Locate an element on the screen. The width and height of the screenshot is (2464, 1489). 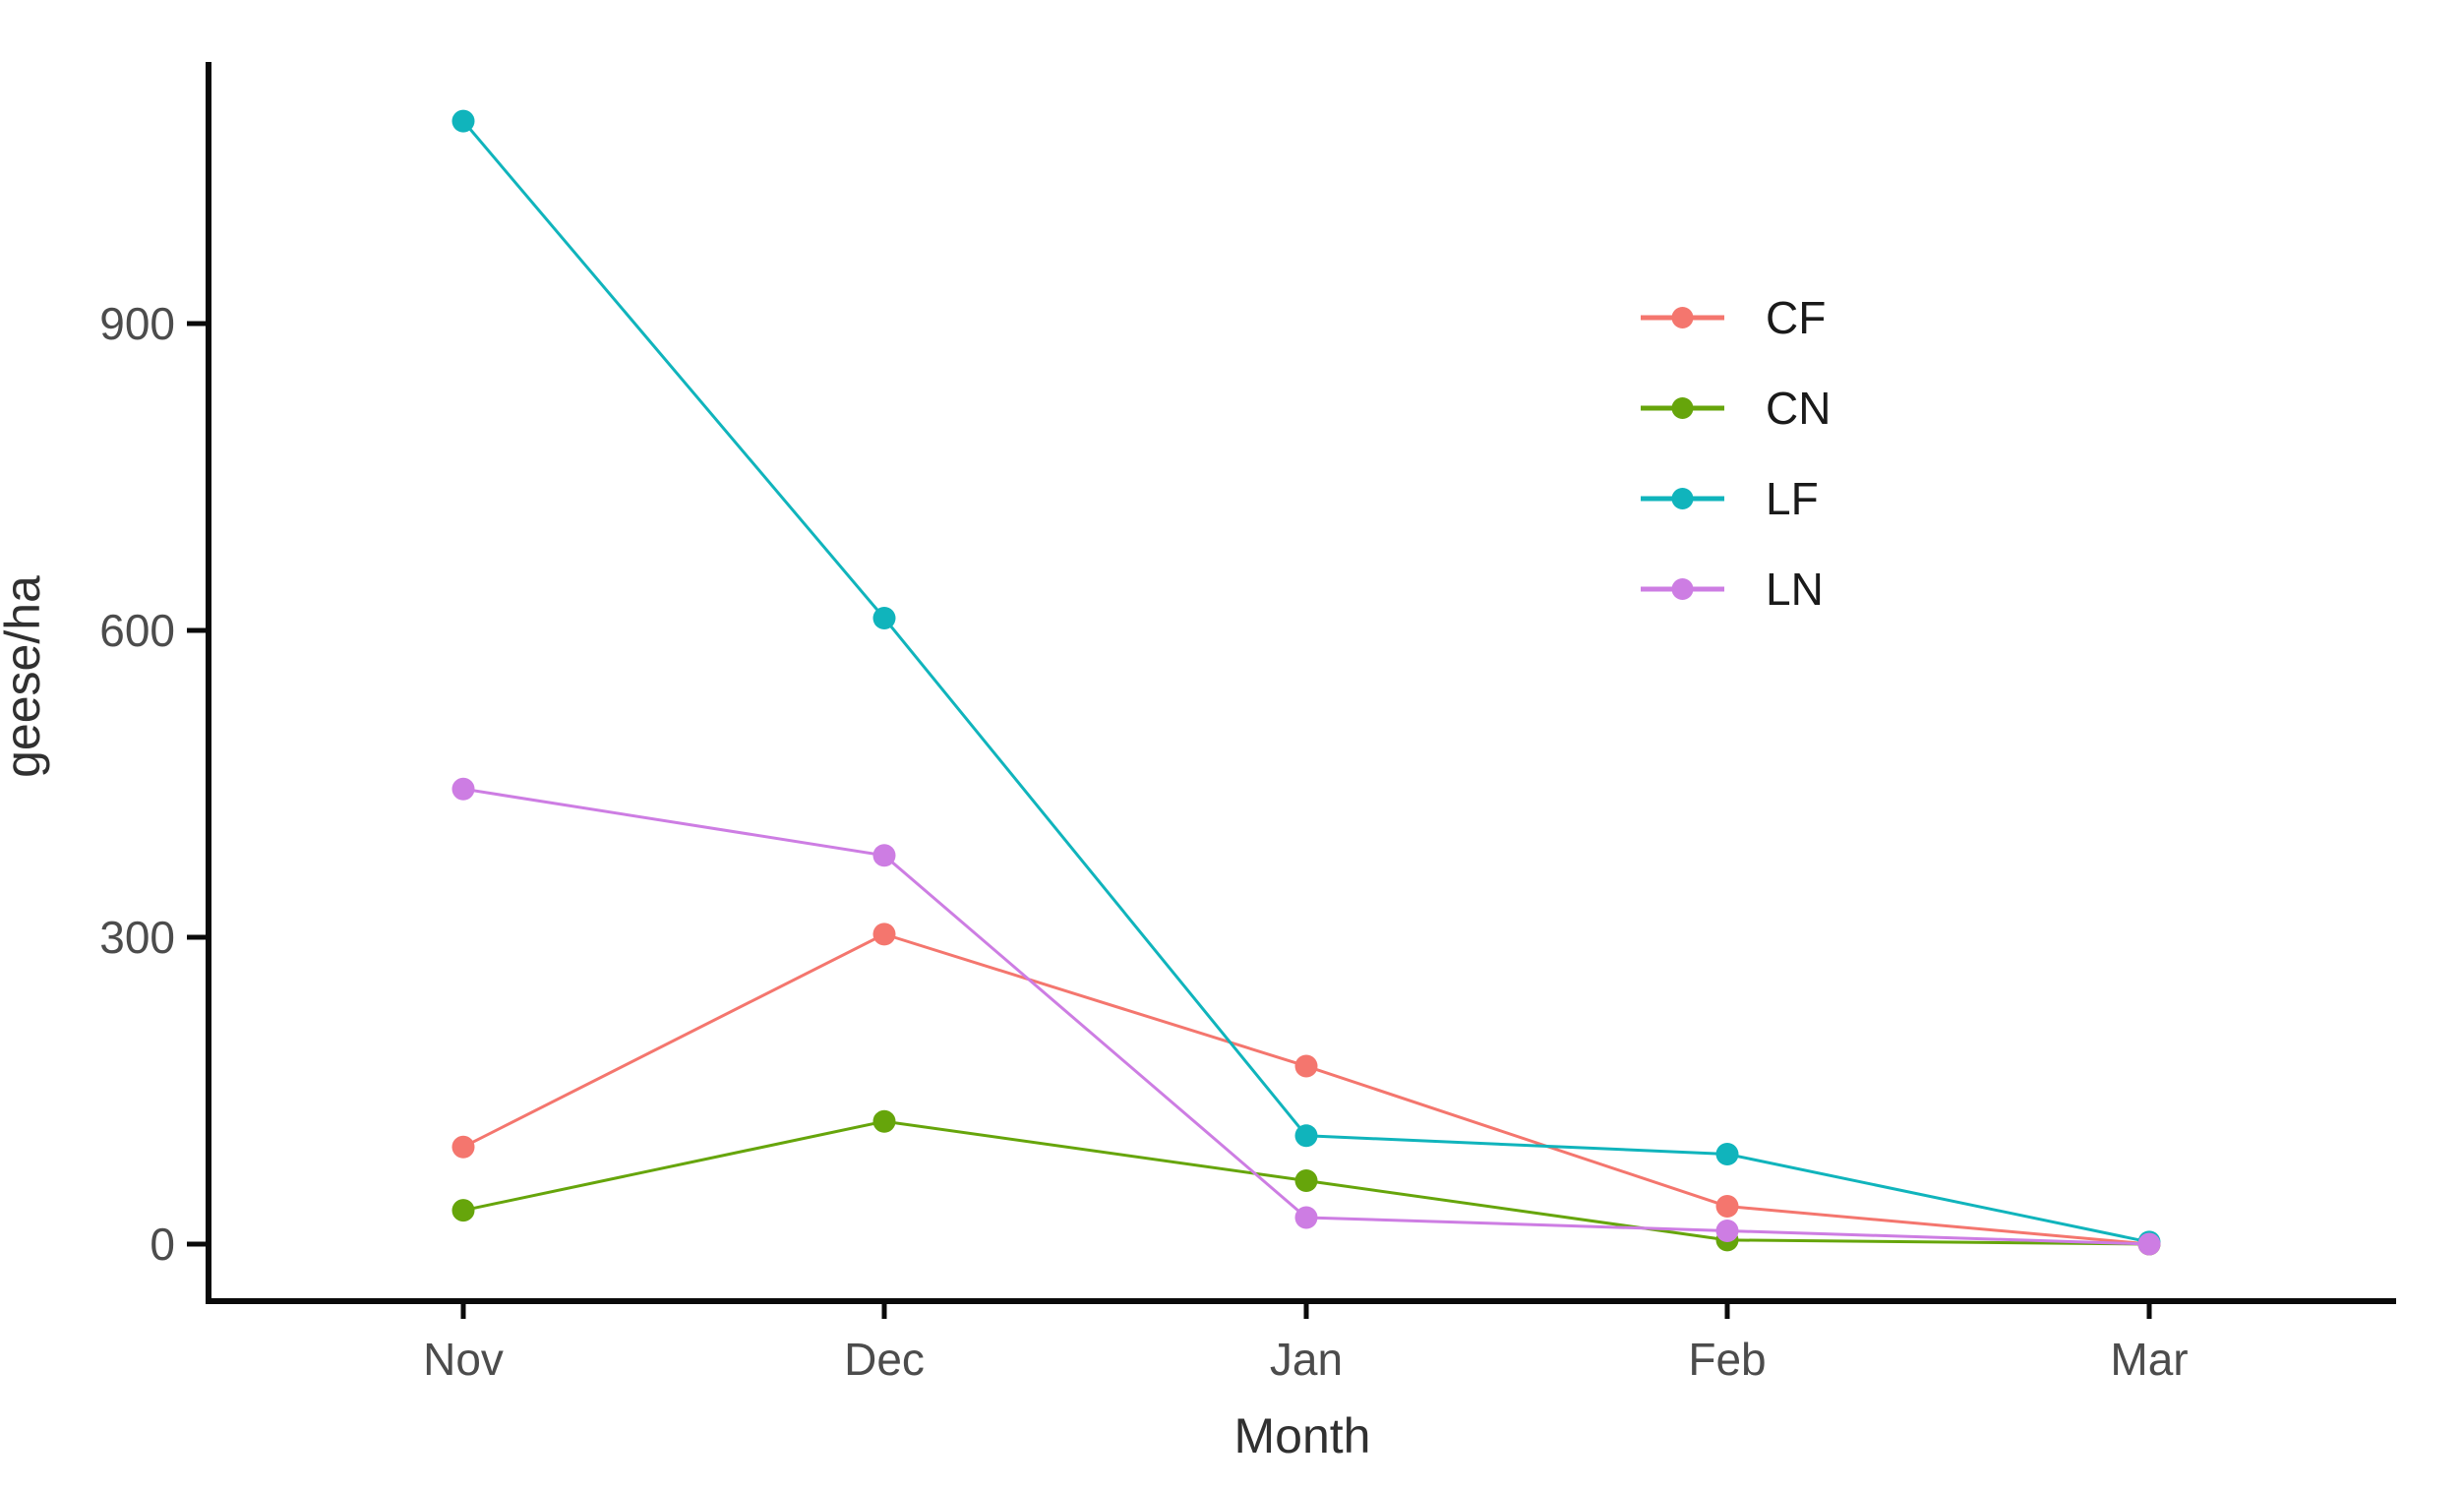
legend-item-CF: CF is located at coordinates (1734, 317).